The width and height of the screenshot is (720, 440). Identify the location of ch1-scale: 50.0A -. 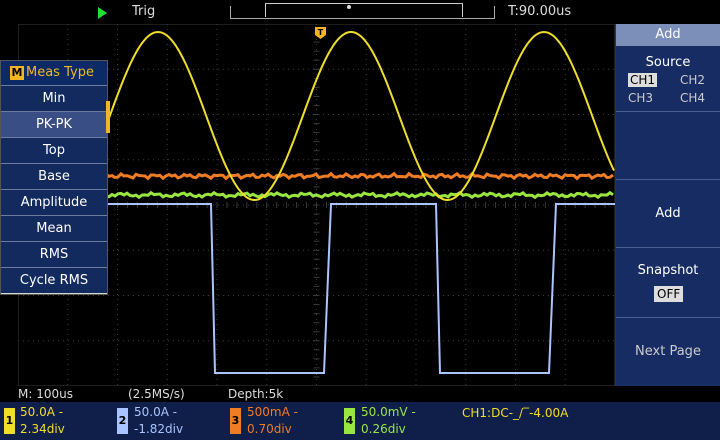
(42, 412).